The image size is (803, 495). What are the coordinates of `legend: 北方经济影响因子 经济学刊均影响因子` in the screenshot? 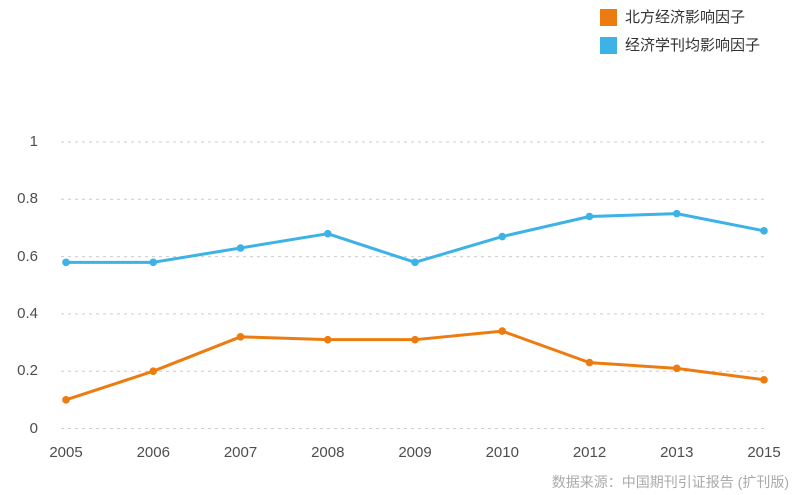 It's located at (680, 34).